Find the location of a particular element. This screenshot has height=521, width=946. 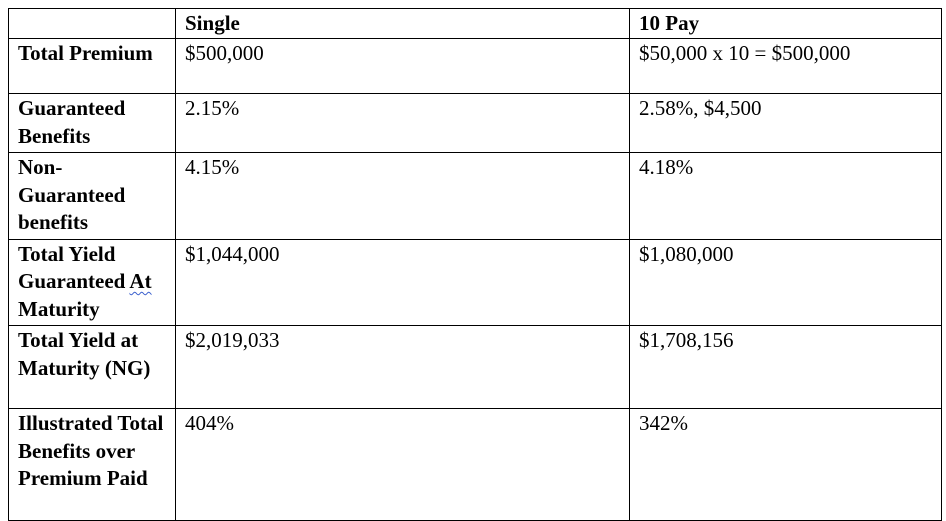

row-label-part: Total Yield Guaranteed is located at coordinates (74, 267).